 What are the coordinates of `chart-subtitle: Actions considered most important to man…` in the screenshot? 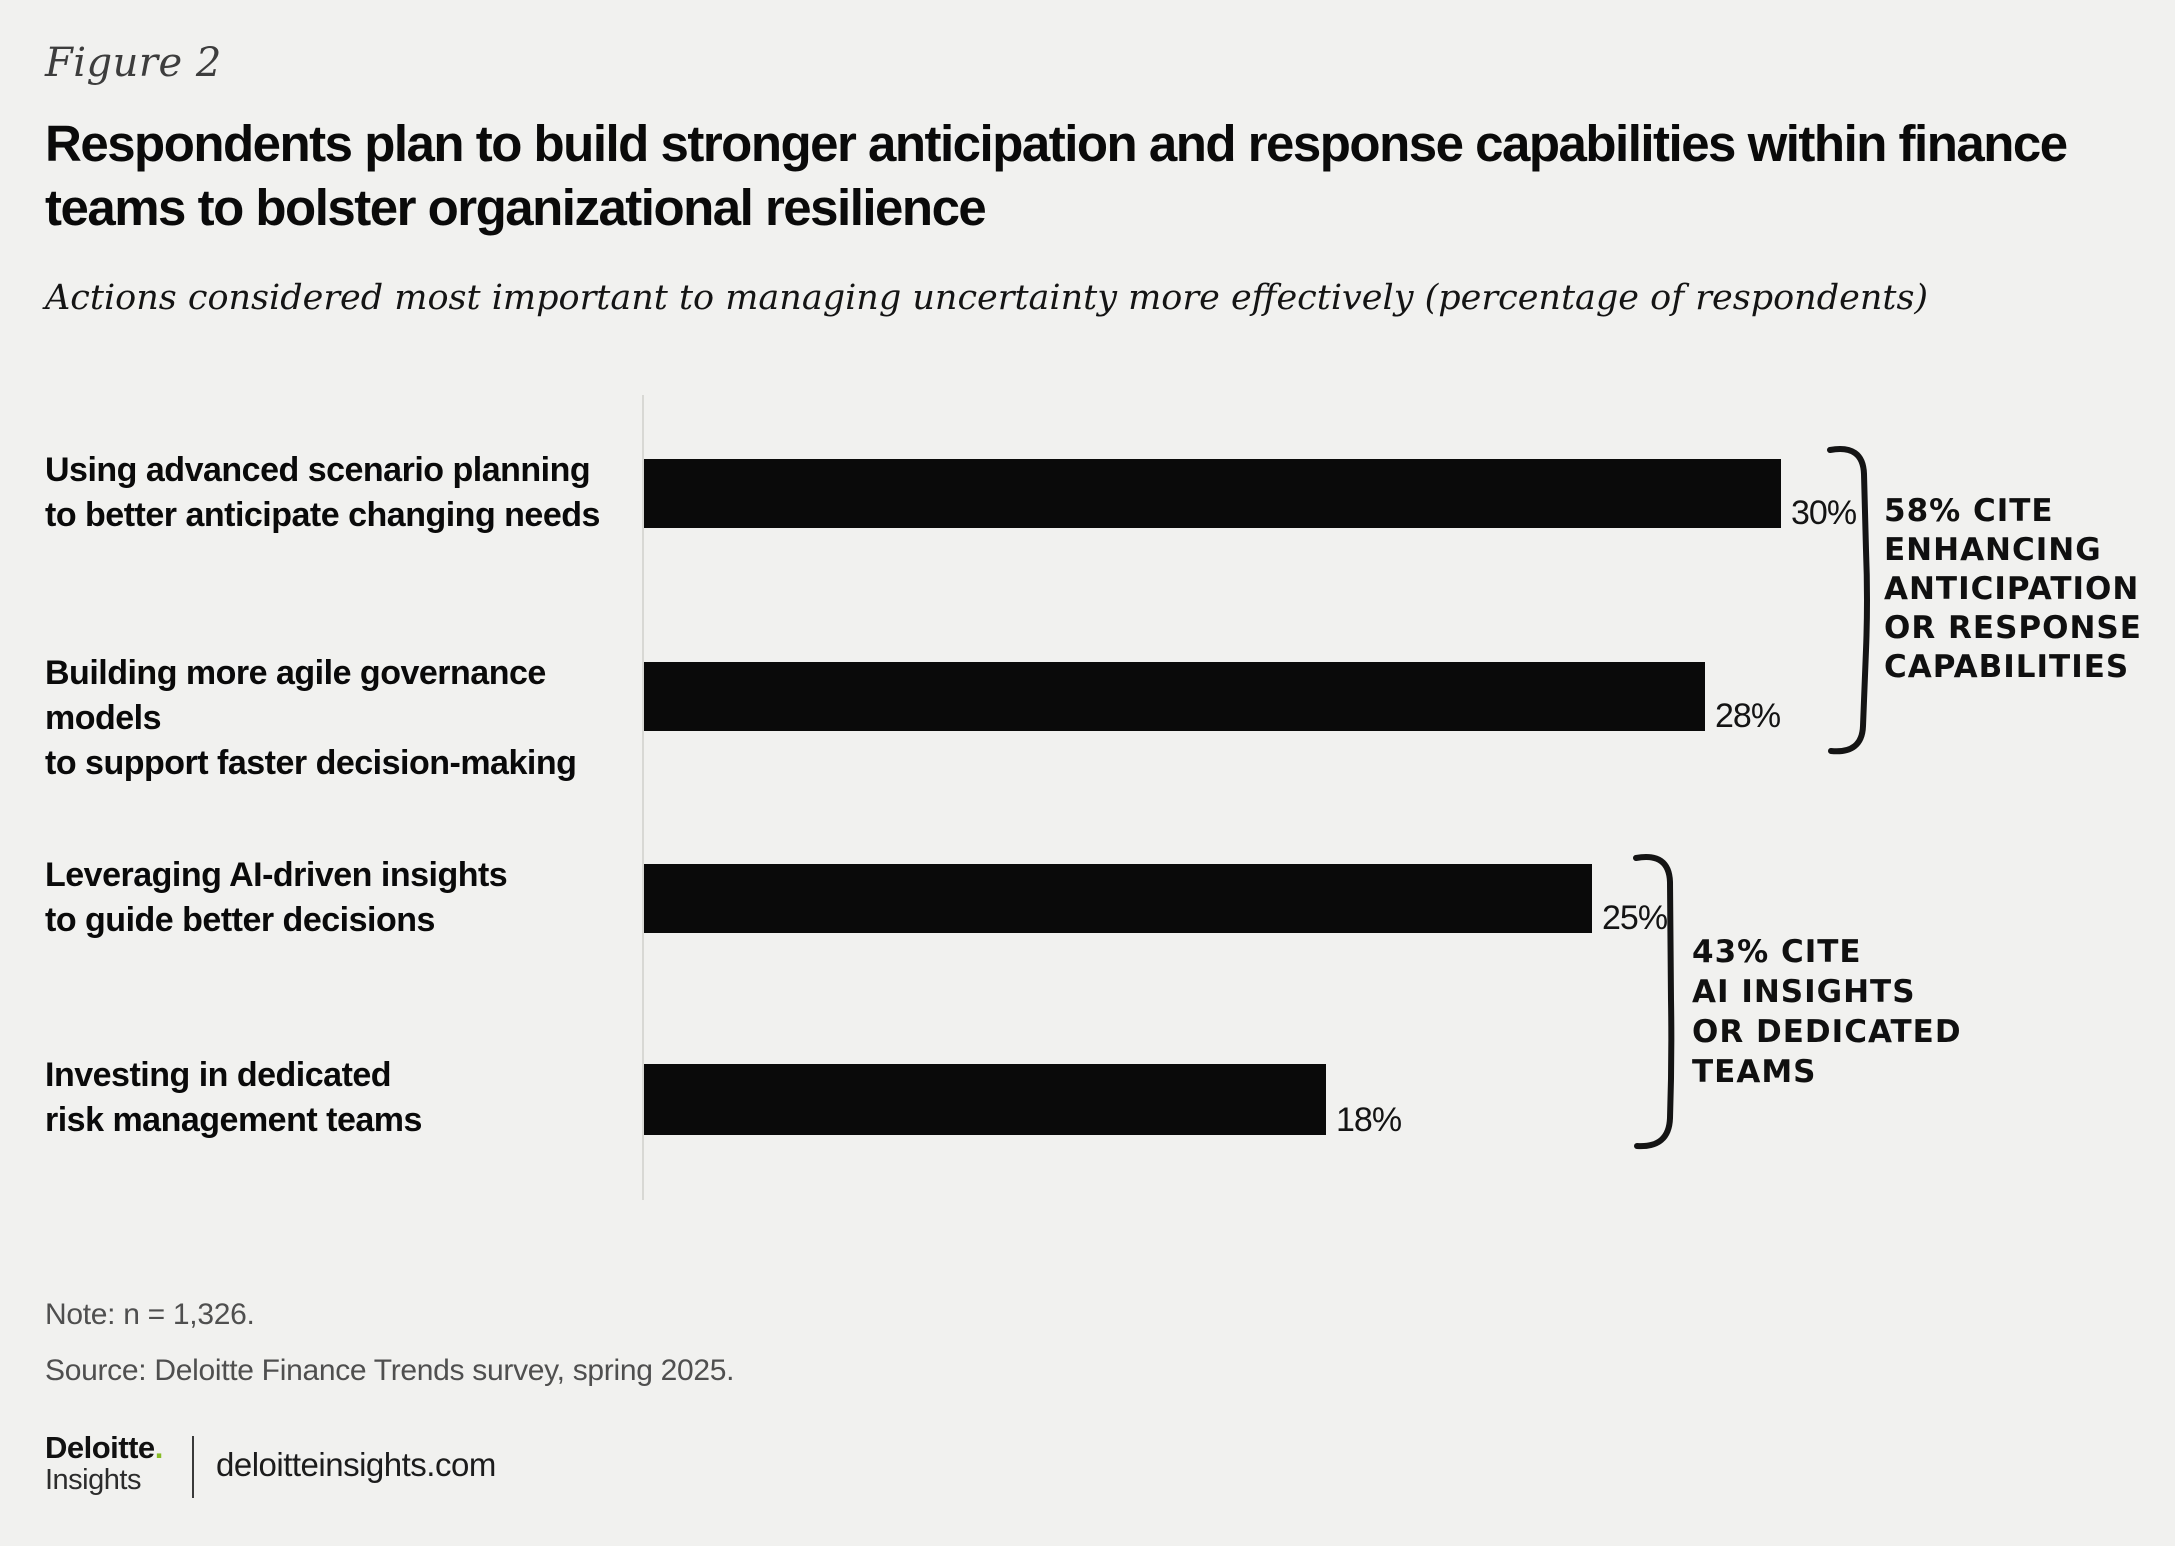 It's located at (987, 298).